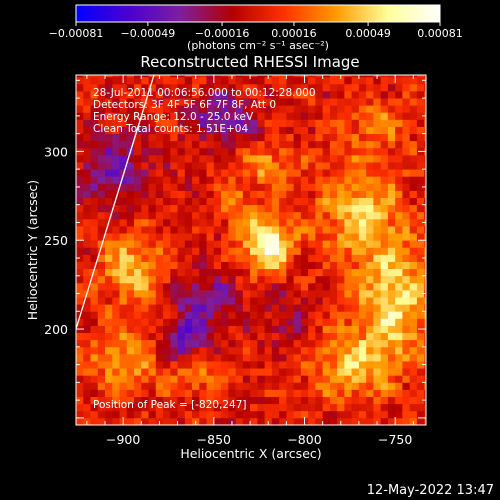  What do you see at coordinates (32, 250) in the screenshot?
I see `y-axis-label: Heliocentric Y (arcsec)` at bounding box center [32, 250].